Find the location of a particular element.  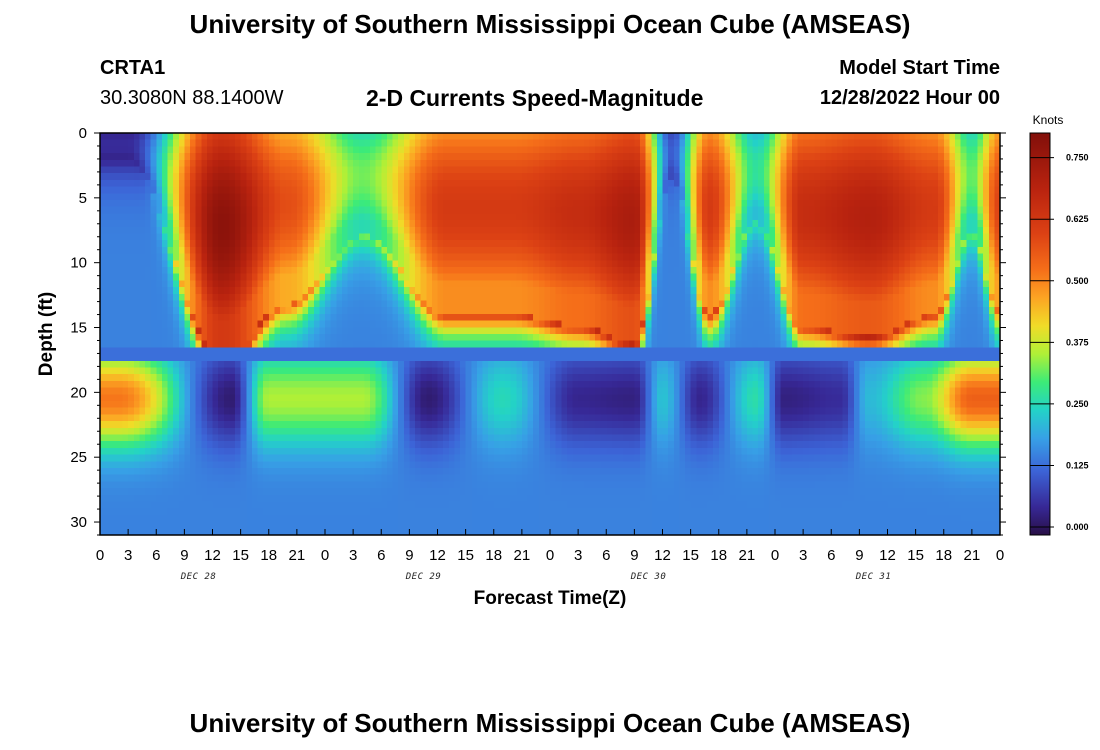

model-start-label: Model Start Time is located at coordinates (919, 68).